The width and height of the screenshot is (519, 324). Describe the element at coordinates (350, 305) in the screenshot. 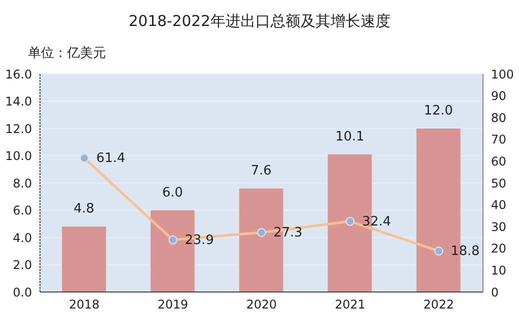

I see `x-tick-label: 2021` at that location.